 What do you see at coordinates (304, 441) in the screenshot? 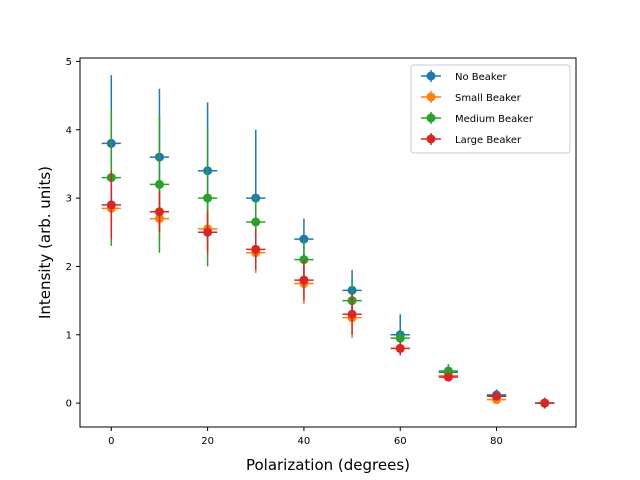
I see `x-tick-label: 40` at bounding box center [304, 441].